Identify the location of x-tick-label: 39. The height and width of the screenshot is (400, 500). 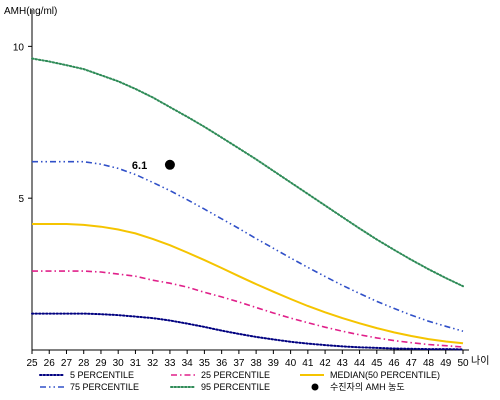
(274, 363).